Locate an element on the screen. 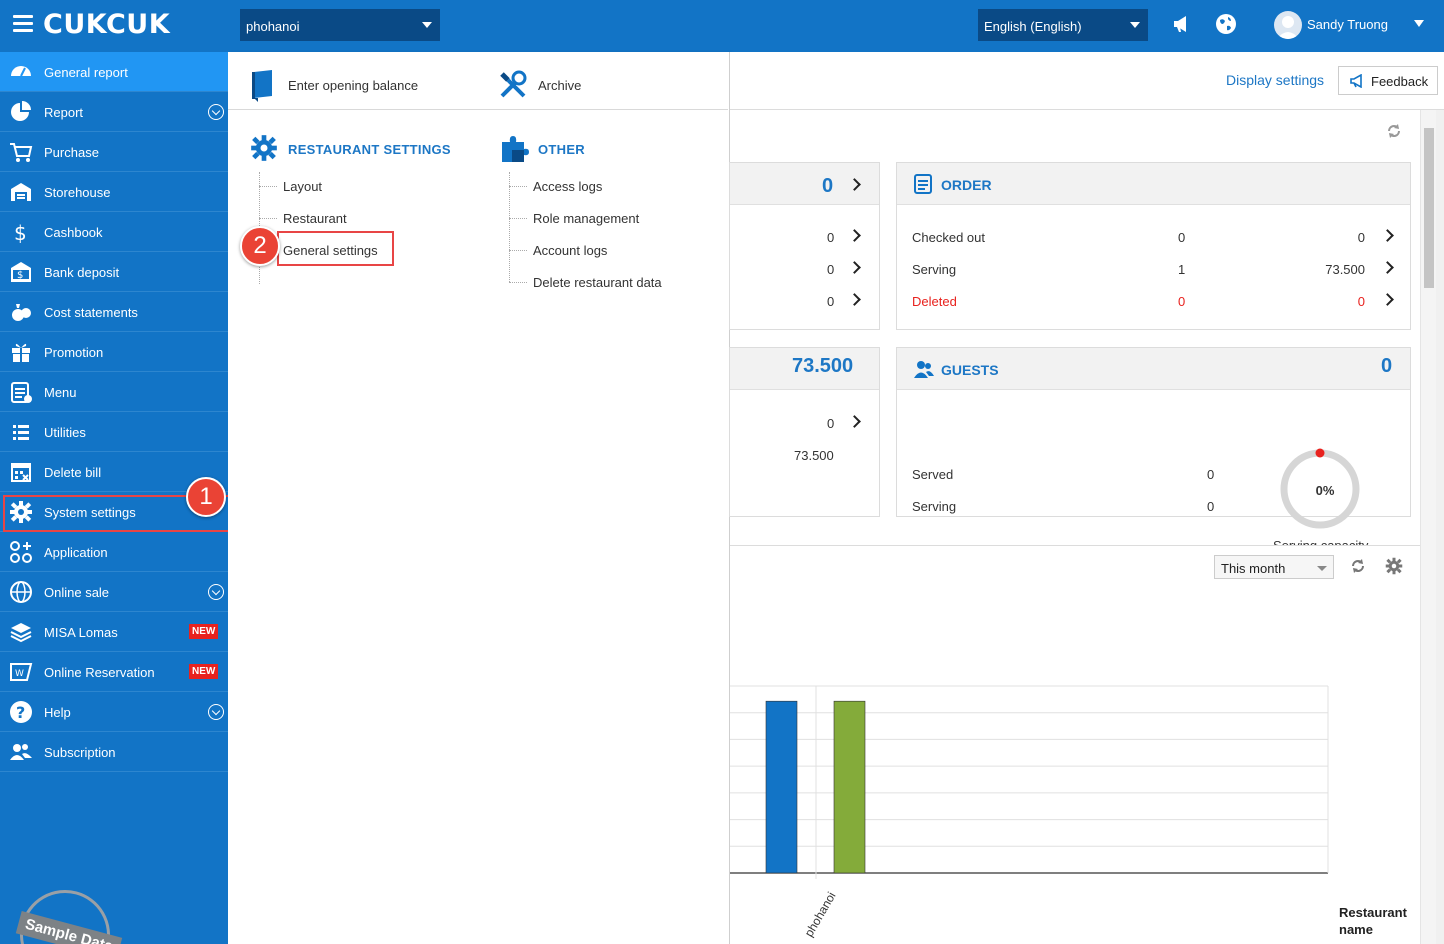  sidebar-item-label: Purchase is located at coordinates (71, 152).